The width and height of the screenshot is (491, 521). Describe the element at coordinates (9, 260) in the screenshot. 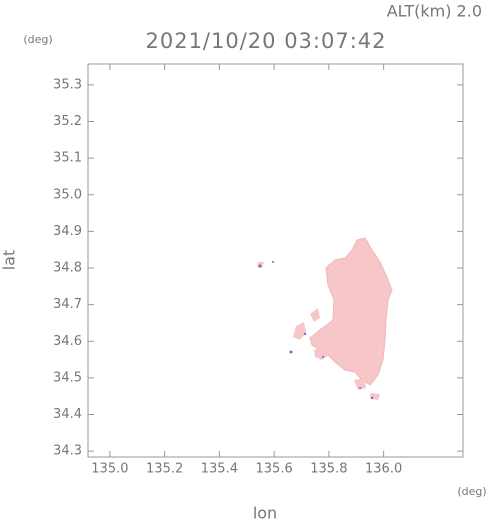

I see `y-axis-label: lat` at that location.